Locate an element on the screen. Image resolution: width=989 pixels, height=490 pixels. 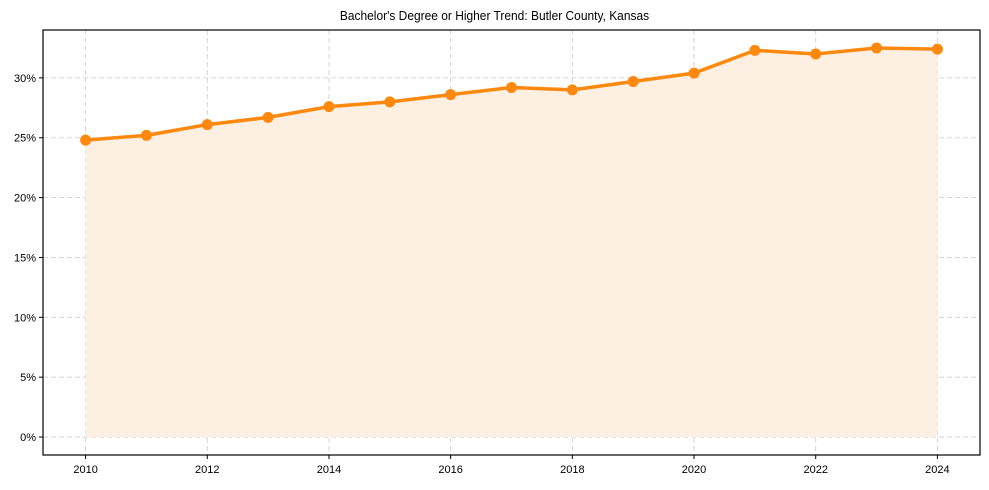
x-tick-label: 2014 is located at coordinates (329, 470).